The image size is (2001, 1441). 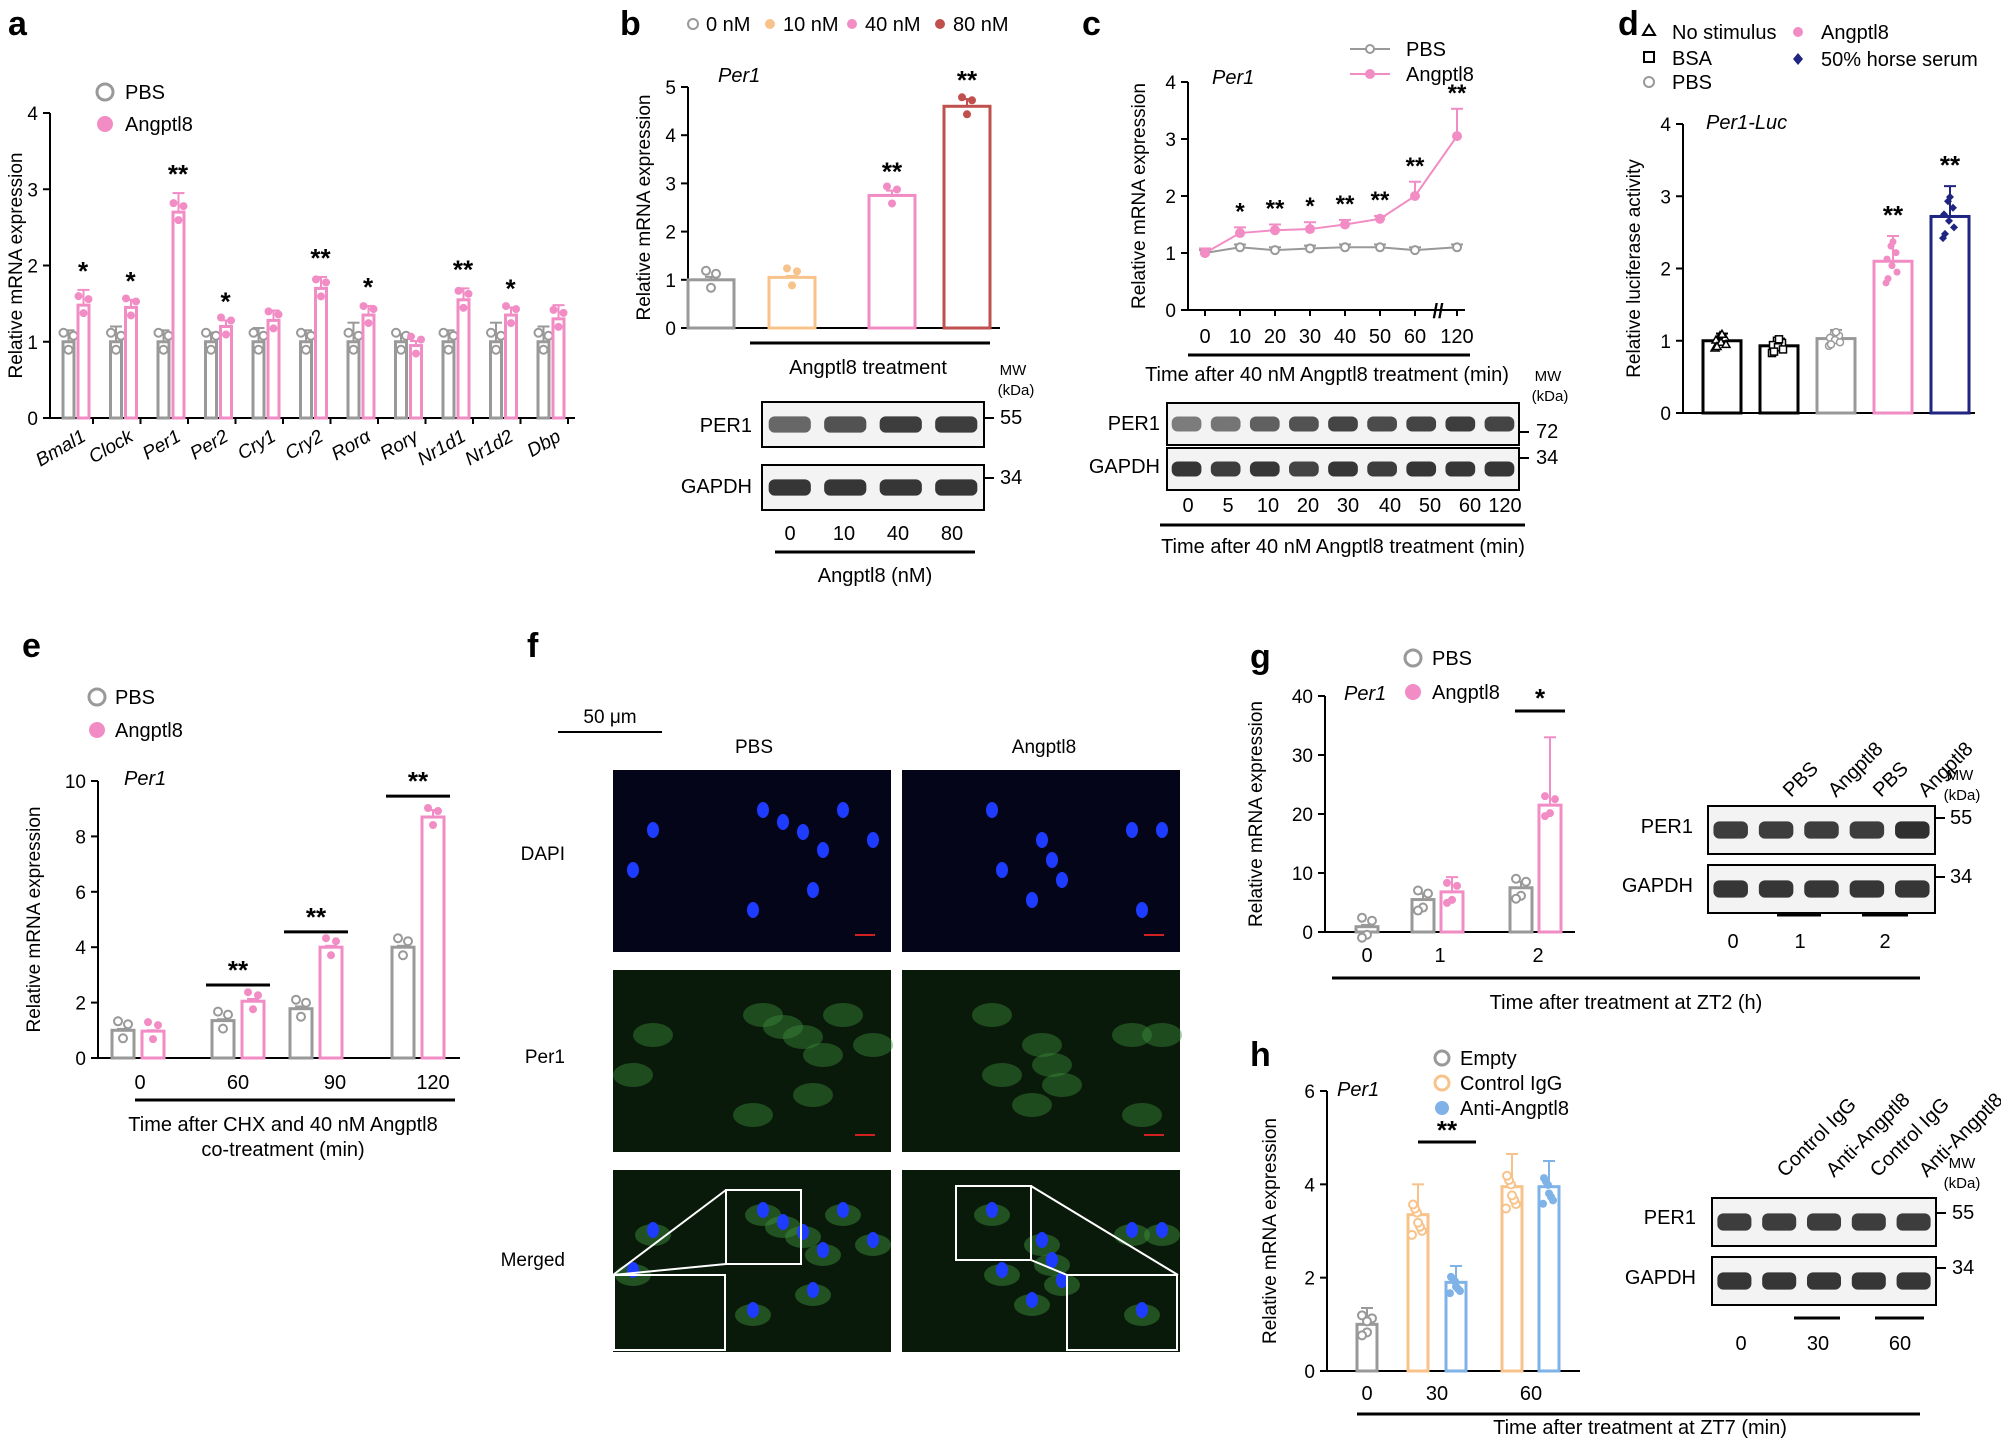 What do you see at coordinates (31, 646) in the screenshot?
I see `panel-letter: e` at bounding box center [31, 646].